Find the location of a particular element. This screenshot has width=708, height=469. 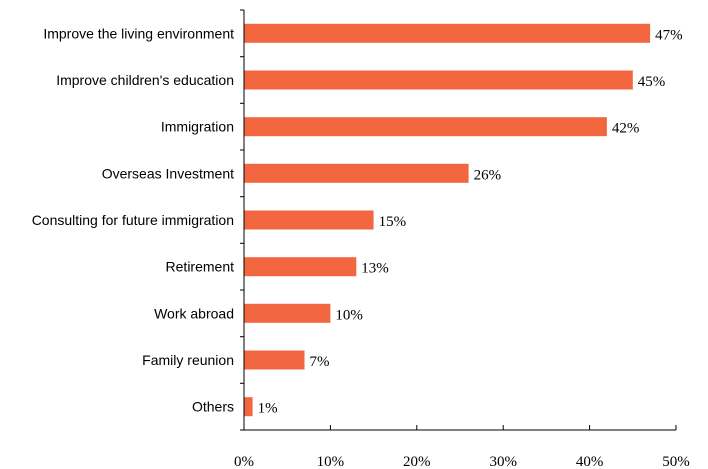

bar-work-abroad is located at coordinates (287, 313).